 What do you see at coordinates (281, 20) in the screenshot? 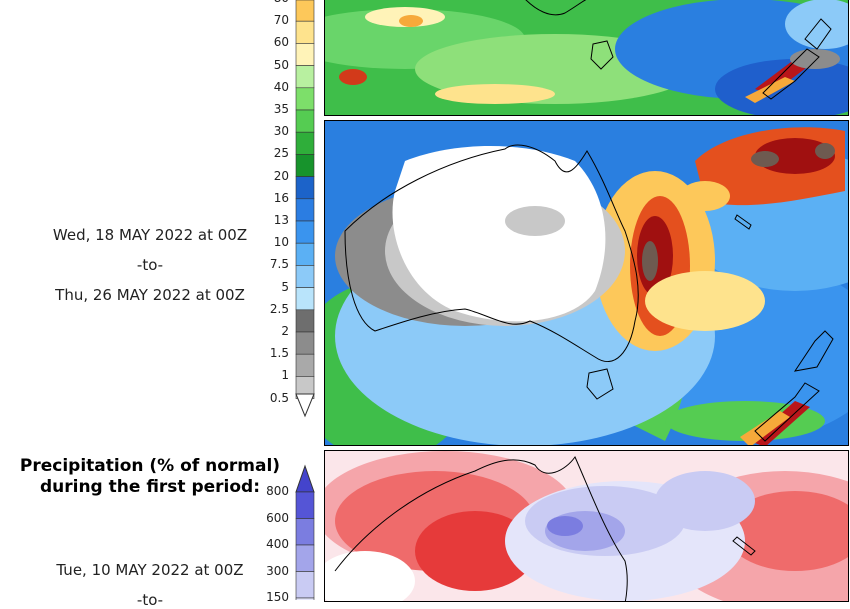
I see `precip-colorbar-label: 70` at bounding box center [281, 20].